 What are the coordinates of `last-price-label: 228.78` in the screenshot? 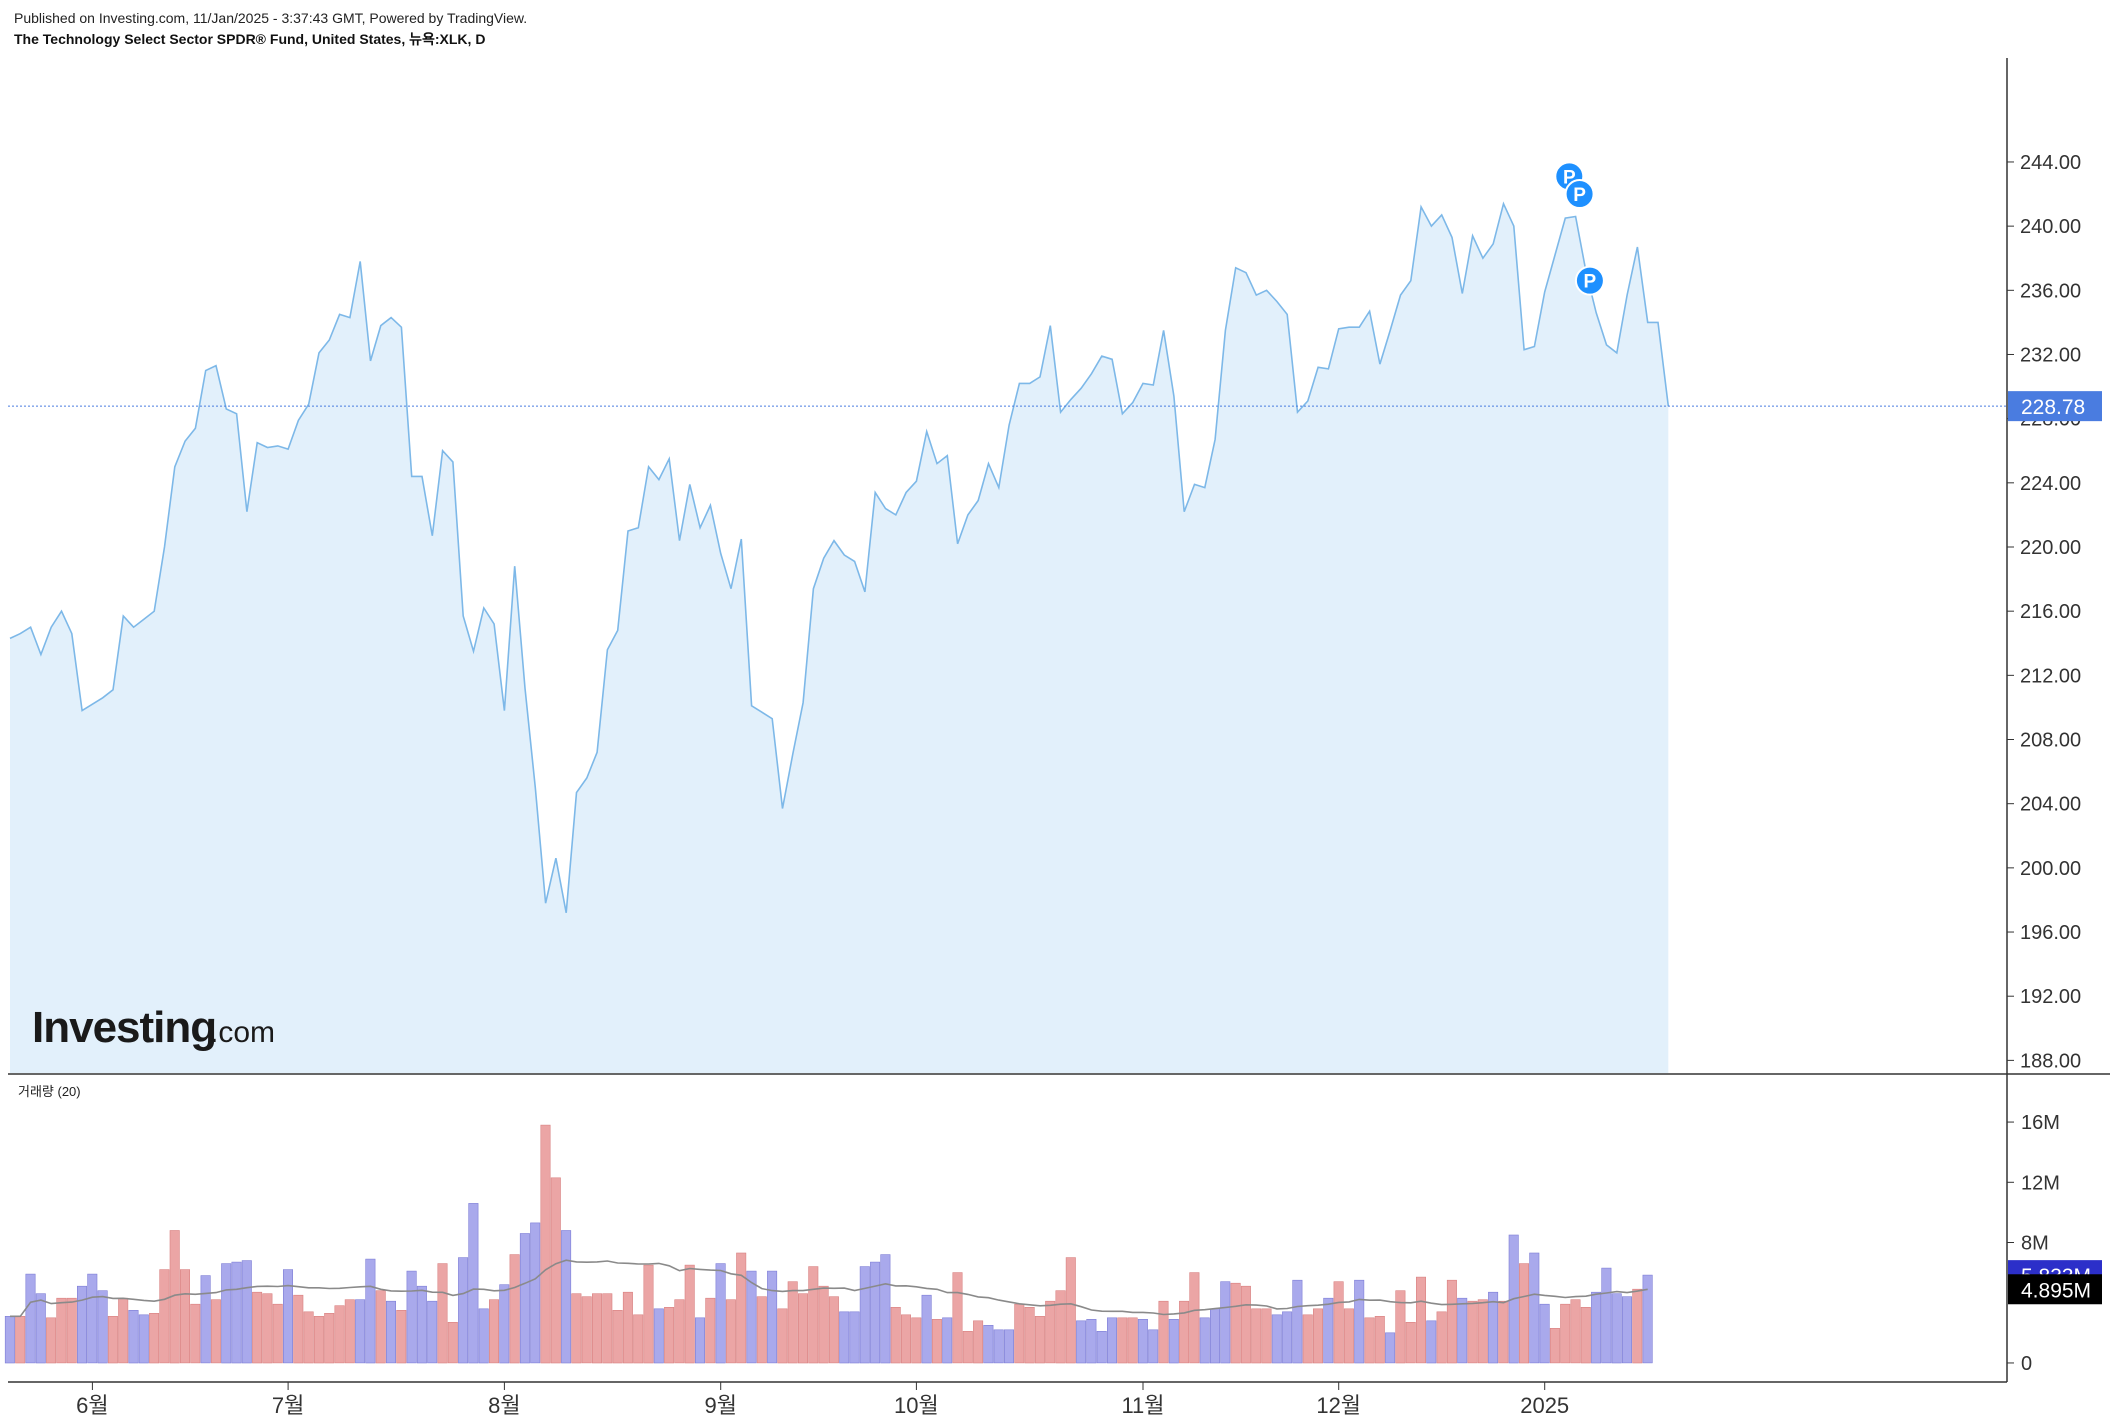 It's located at (2053, 407).